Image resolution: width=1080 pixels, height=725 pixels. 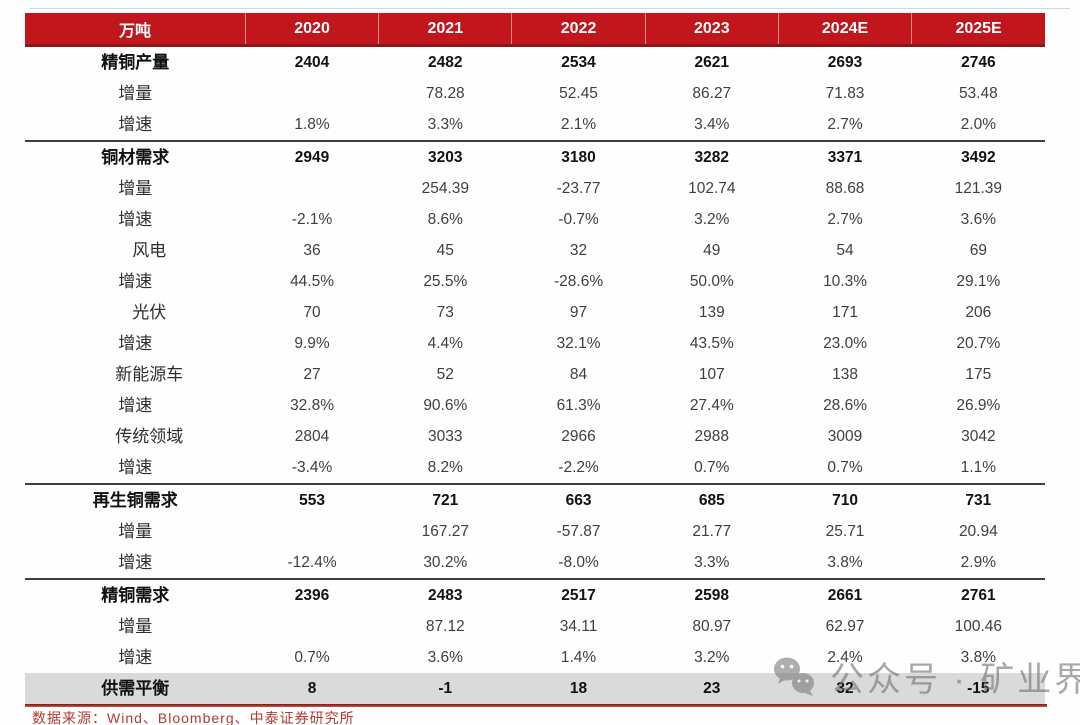 I want to click on table-row: 再生铜需求 553 721 663 685 710 731, so click(x=535, y=500).